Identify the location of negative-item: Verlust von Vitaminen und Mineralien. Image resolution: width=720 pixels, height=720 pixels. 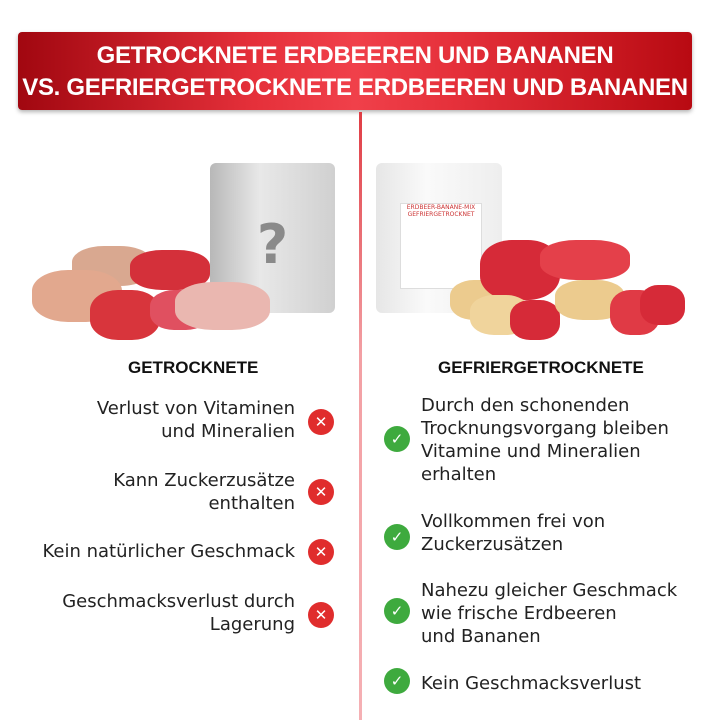
(195, 420).